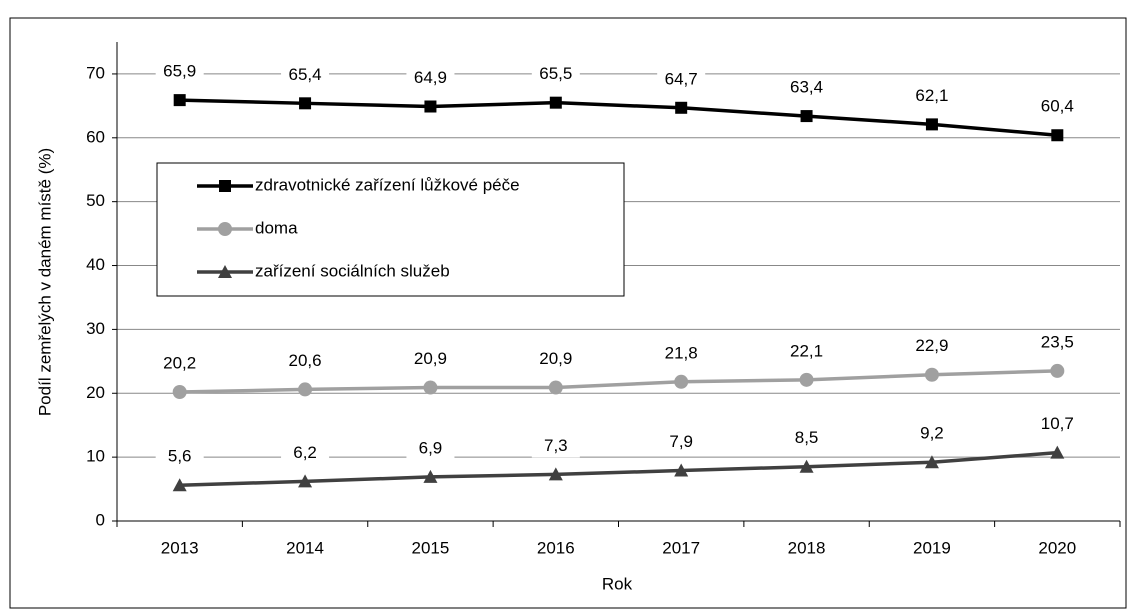 This screenshot has height=610, width=1129. I want to click on data-label: 22,9, so click(931, 345).